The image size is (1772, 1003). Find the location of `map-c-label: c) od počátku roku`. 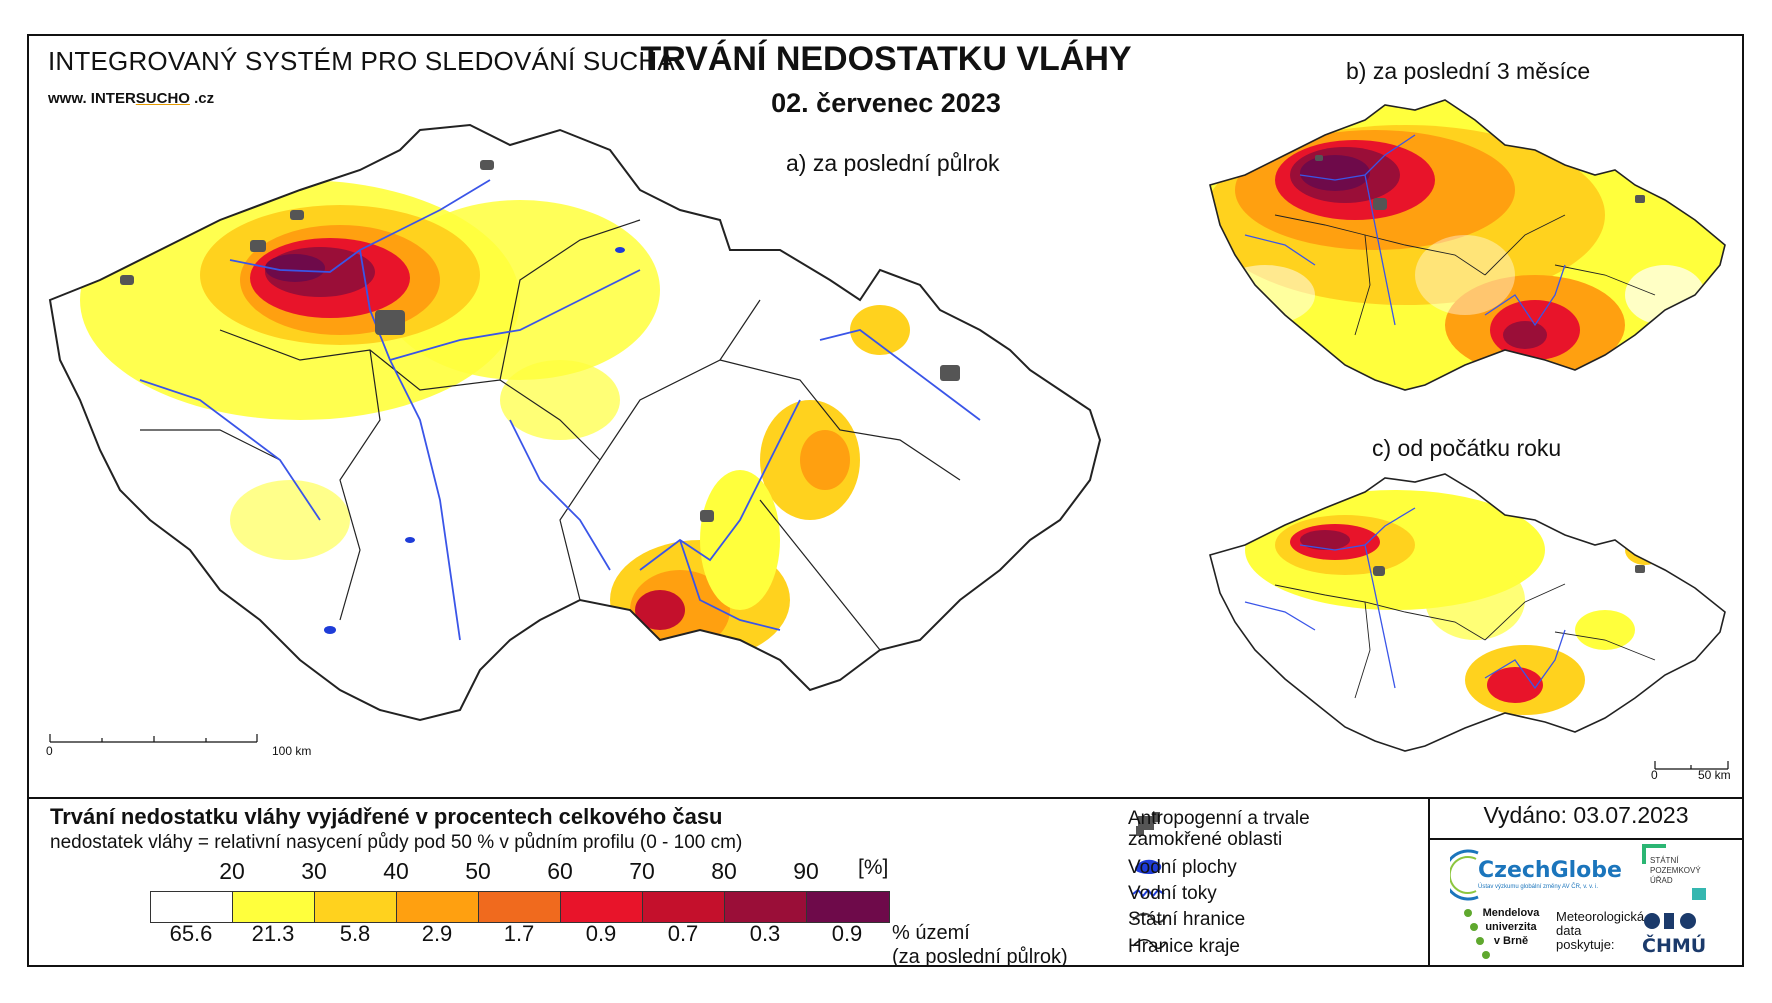

map-c-label: c) od počátku roku is located at coordinates (1467, 448).